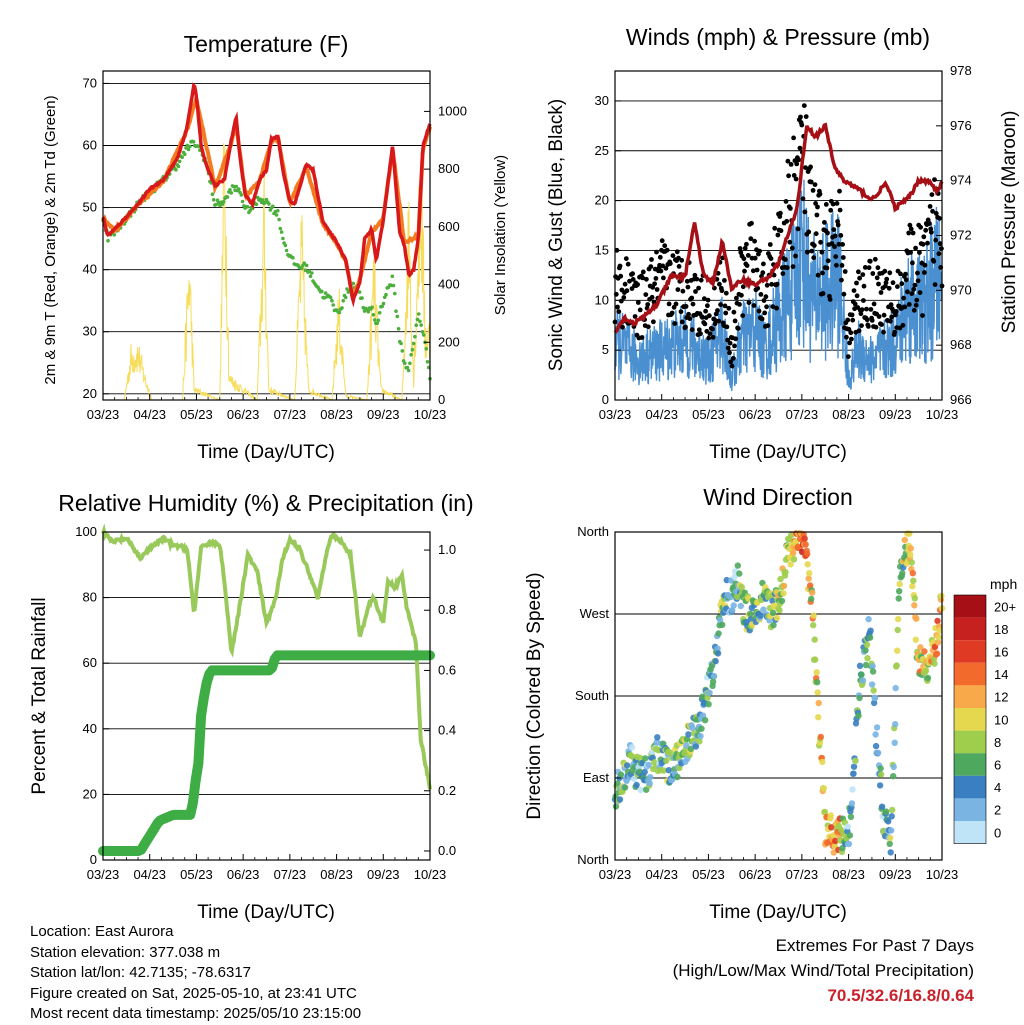 The image size is (1024, 1025). I want to click on humidity-xtick-label: 08/23, so click(336, 874).